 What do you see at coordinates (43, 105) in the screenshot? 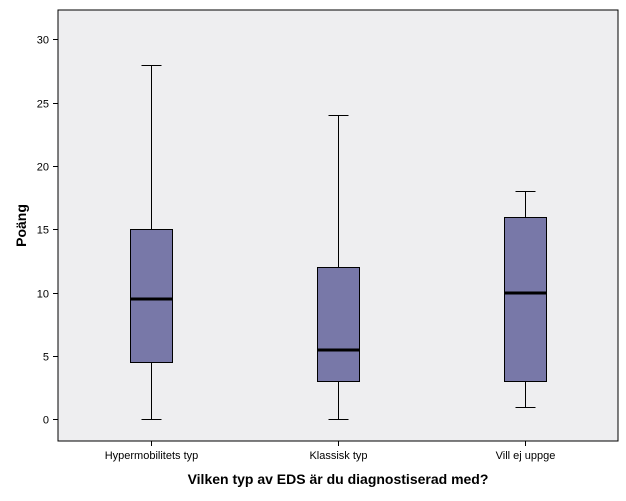
I see `y-tick-label: 25` at bounding box center [43, 105].